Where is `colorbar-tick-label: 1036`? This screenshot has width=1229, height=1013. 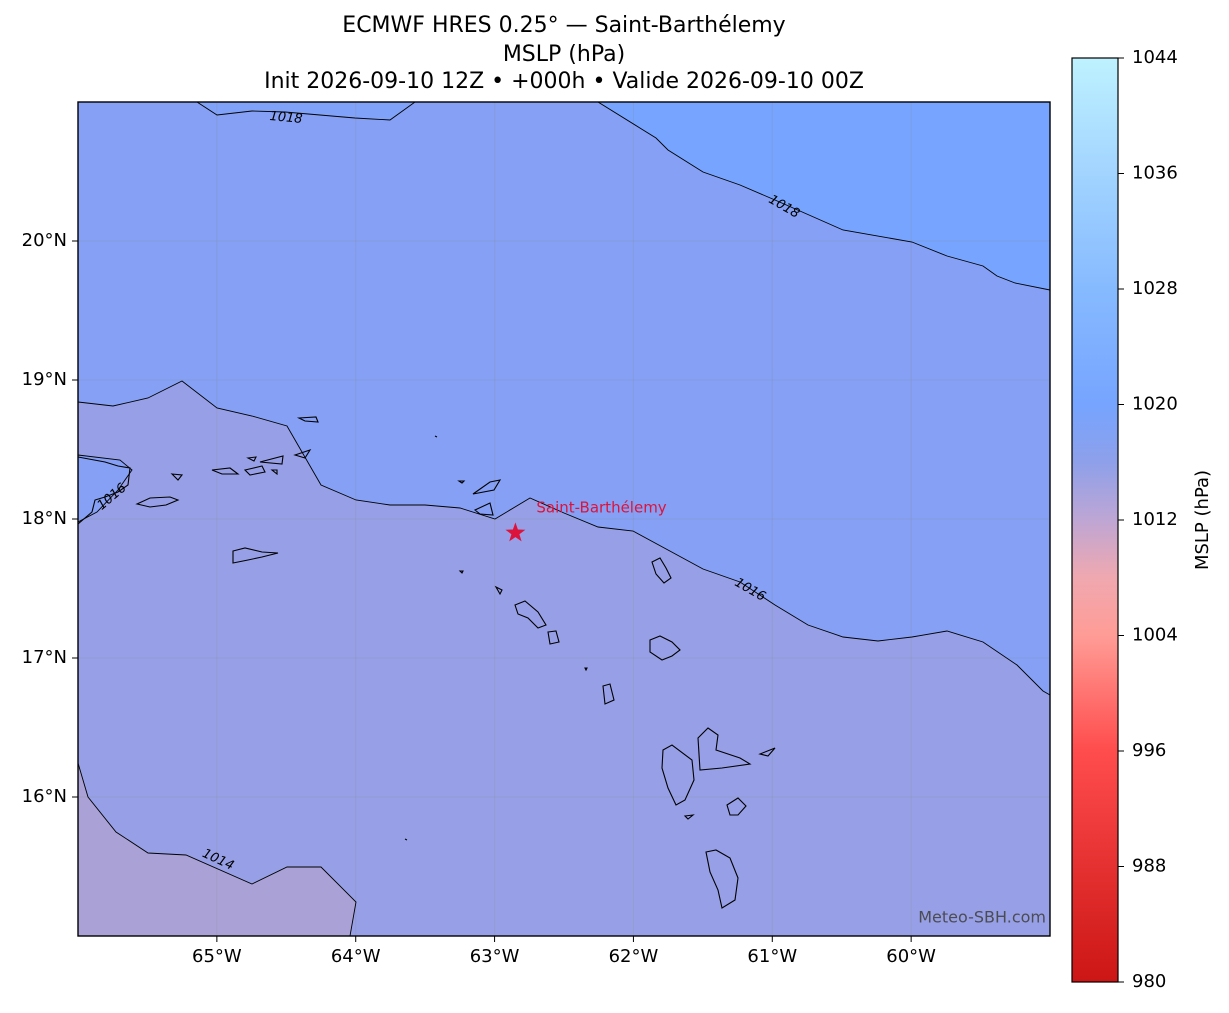
colorbar-tick-label: 1036 is located at coordinates (1155, 173).